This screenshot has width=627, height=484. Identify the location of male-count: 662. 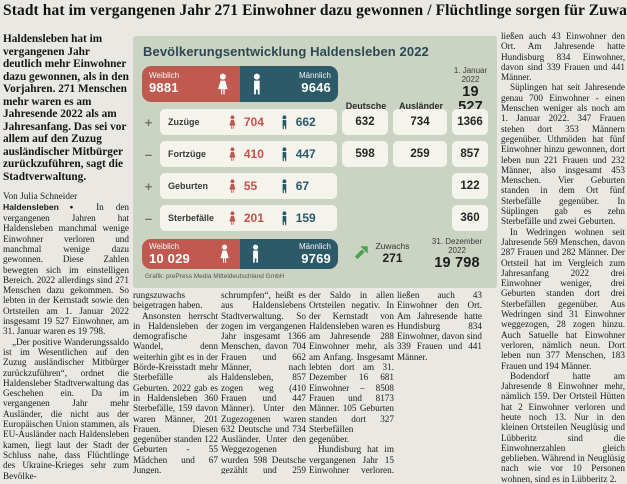
(305, 122).